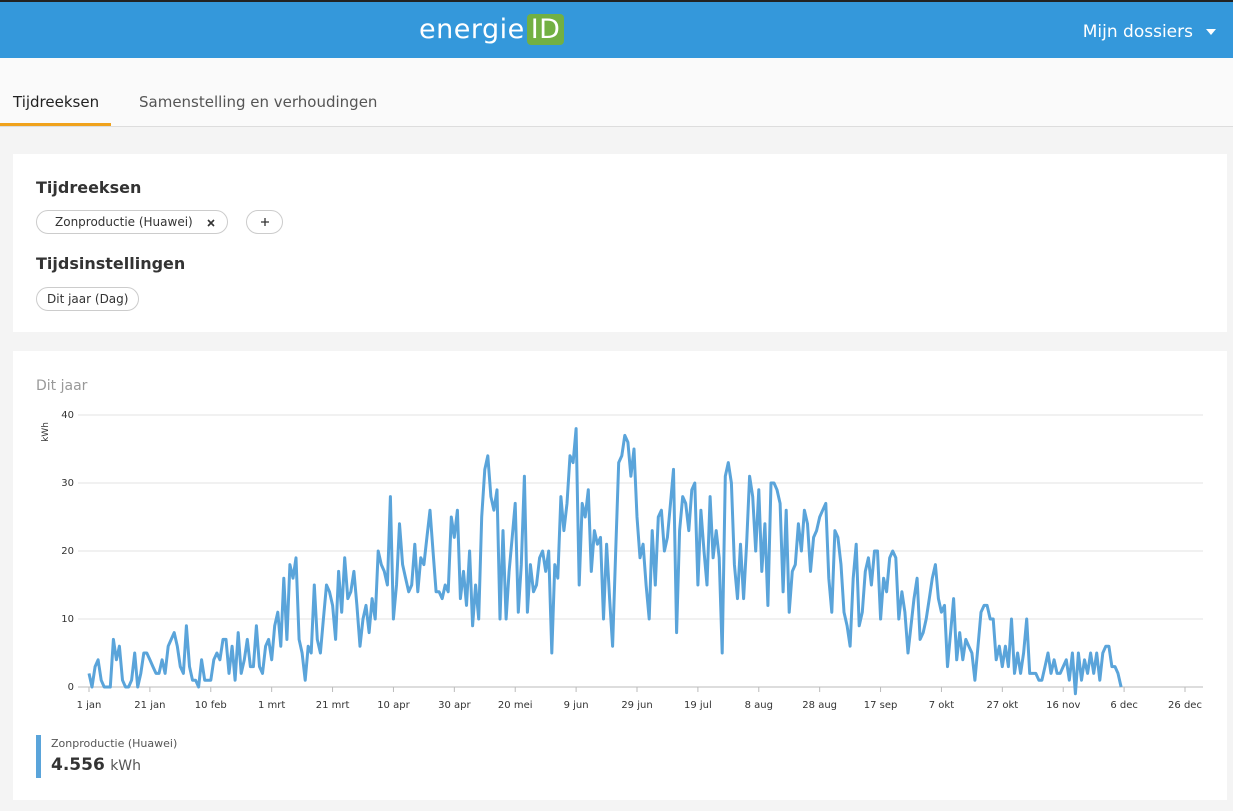 Image resolution: width=1233 pixels, height=811 pixels. Describe the element at coordinates (333, 705) in the screenshot. I see `x-tick-label: 21 mrt` at that location.